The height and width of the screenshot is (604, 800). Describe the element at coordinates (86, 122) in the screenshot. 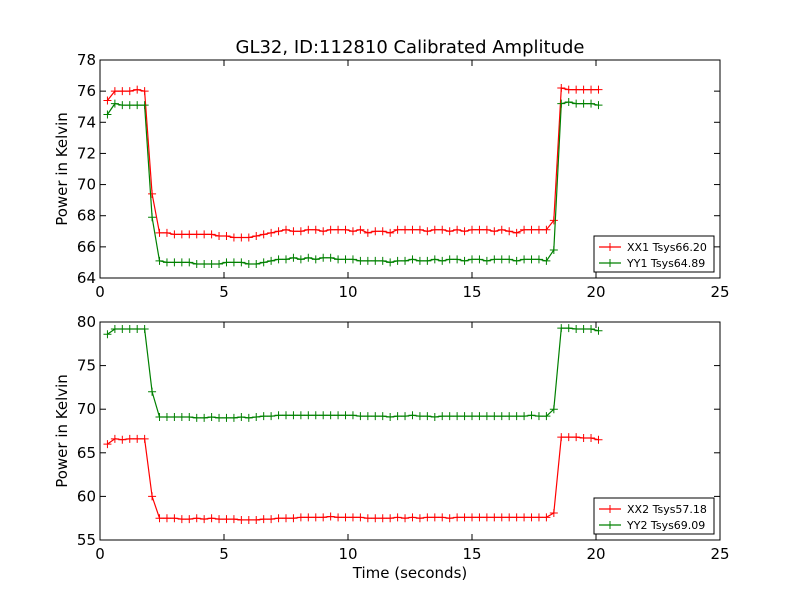

I see `y-tick-label: 74` at that location.